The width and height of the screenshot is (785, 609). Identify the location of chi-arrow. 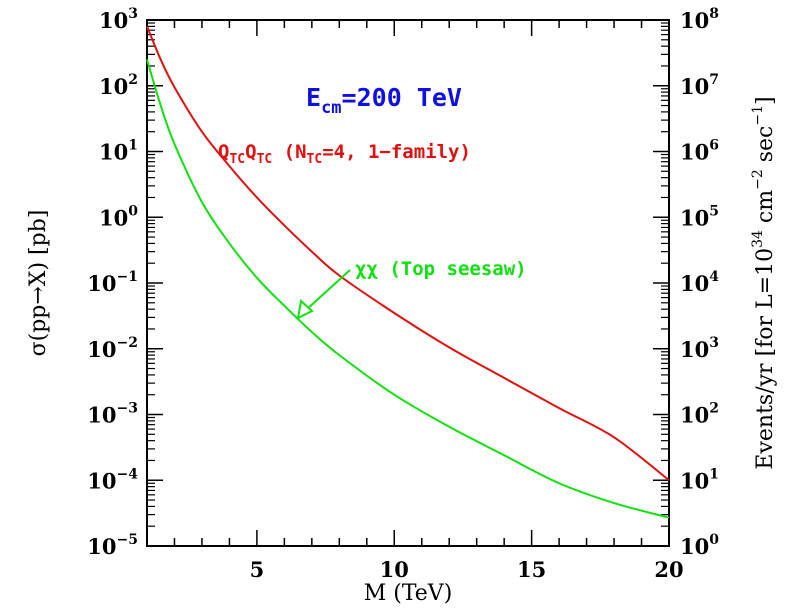
(323, 294).